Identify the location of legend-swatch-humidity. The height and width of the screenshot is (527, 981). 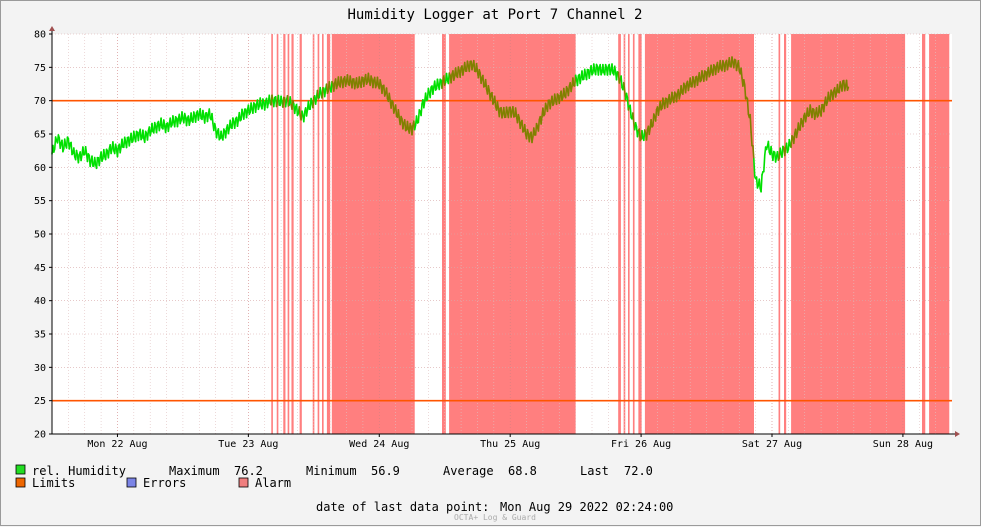
(20, 469).